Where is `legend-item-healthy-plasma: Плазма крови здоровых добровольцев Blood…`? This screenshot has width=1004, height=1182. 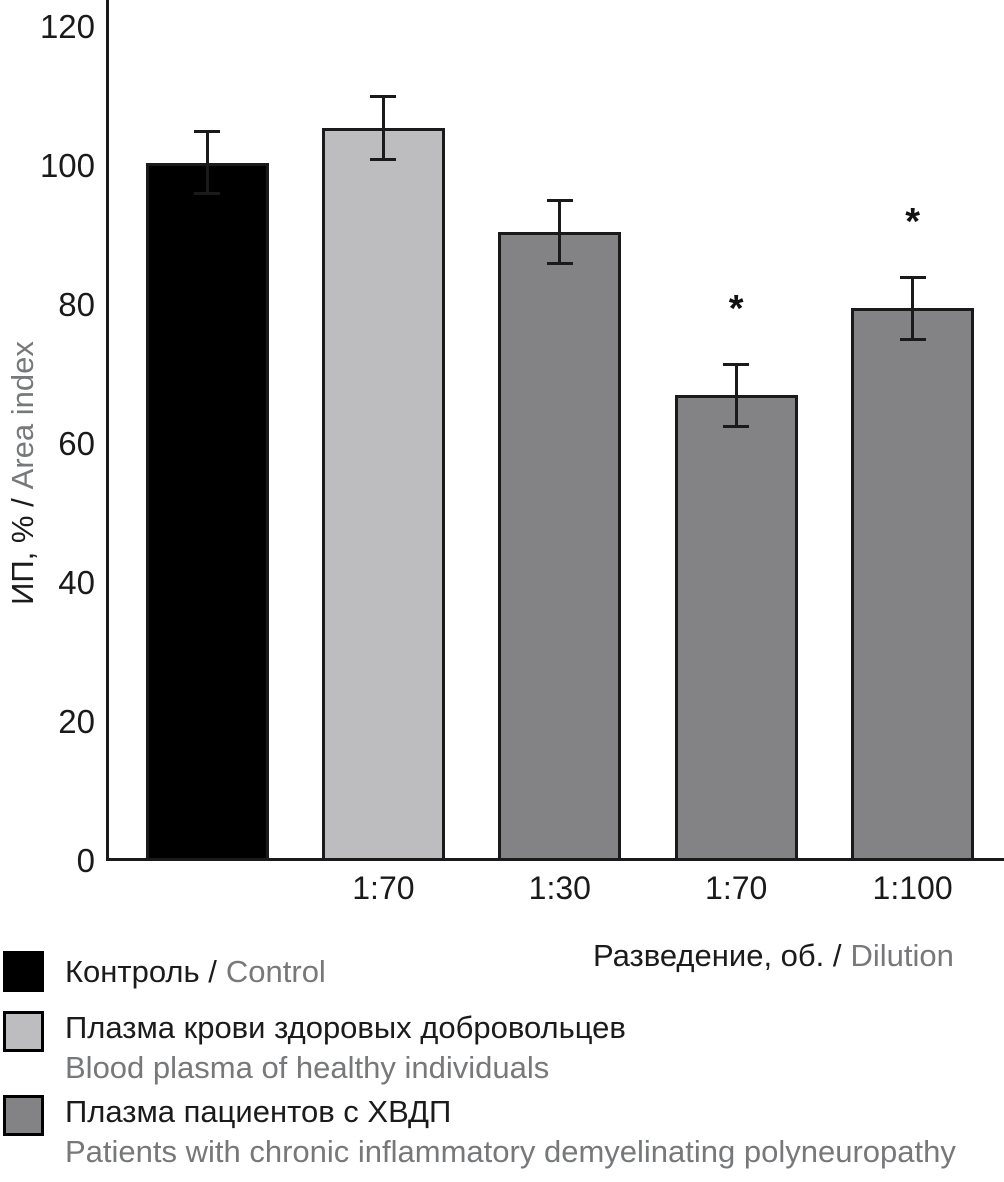 legend-item-healthy-plasma: Плазма крови здоровых добровольцев Blood… is located at coordinates (314, 1048).